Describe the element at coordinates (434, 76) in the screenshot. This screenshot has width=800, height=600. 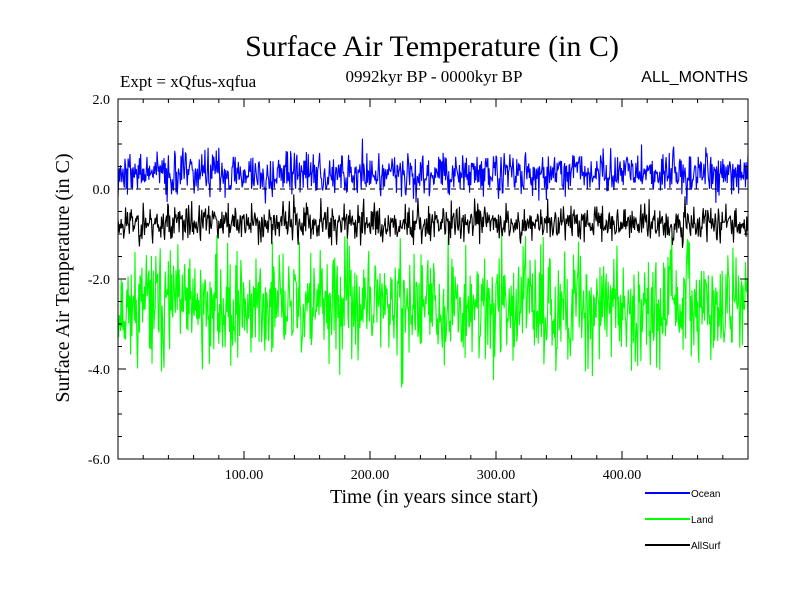
I see `time-range-label: 0992kyr BP - 0000kyr BP` at that location.